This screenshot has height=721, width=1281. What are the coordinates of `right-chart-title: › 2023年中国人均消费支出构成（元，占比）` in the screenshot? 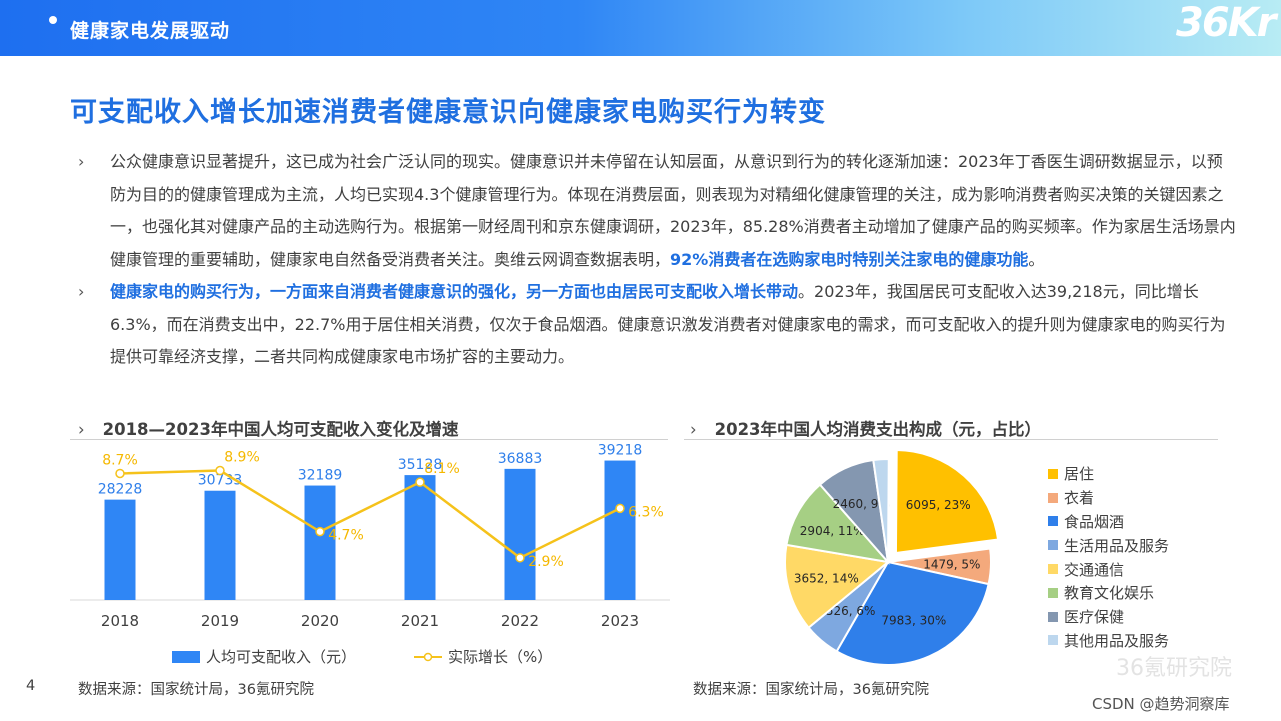 It's located at (865, 428).